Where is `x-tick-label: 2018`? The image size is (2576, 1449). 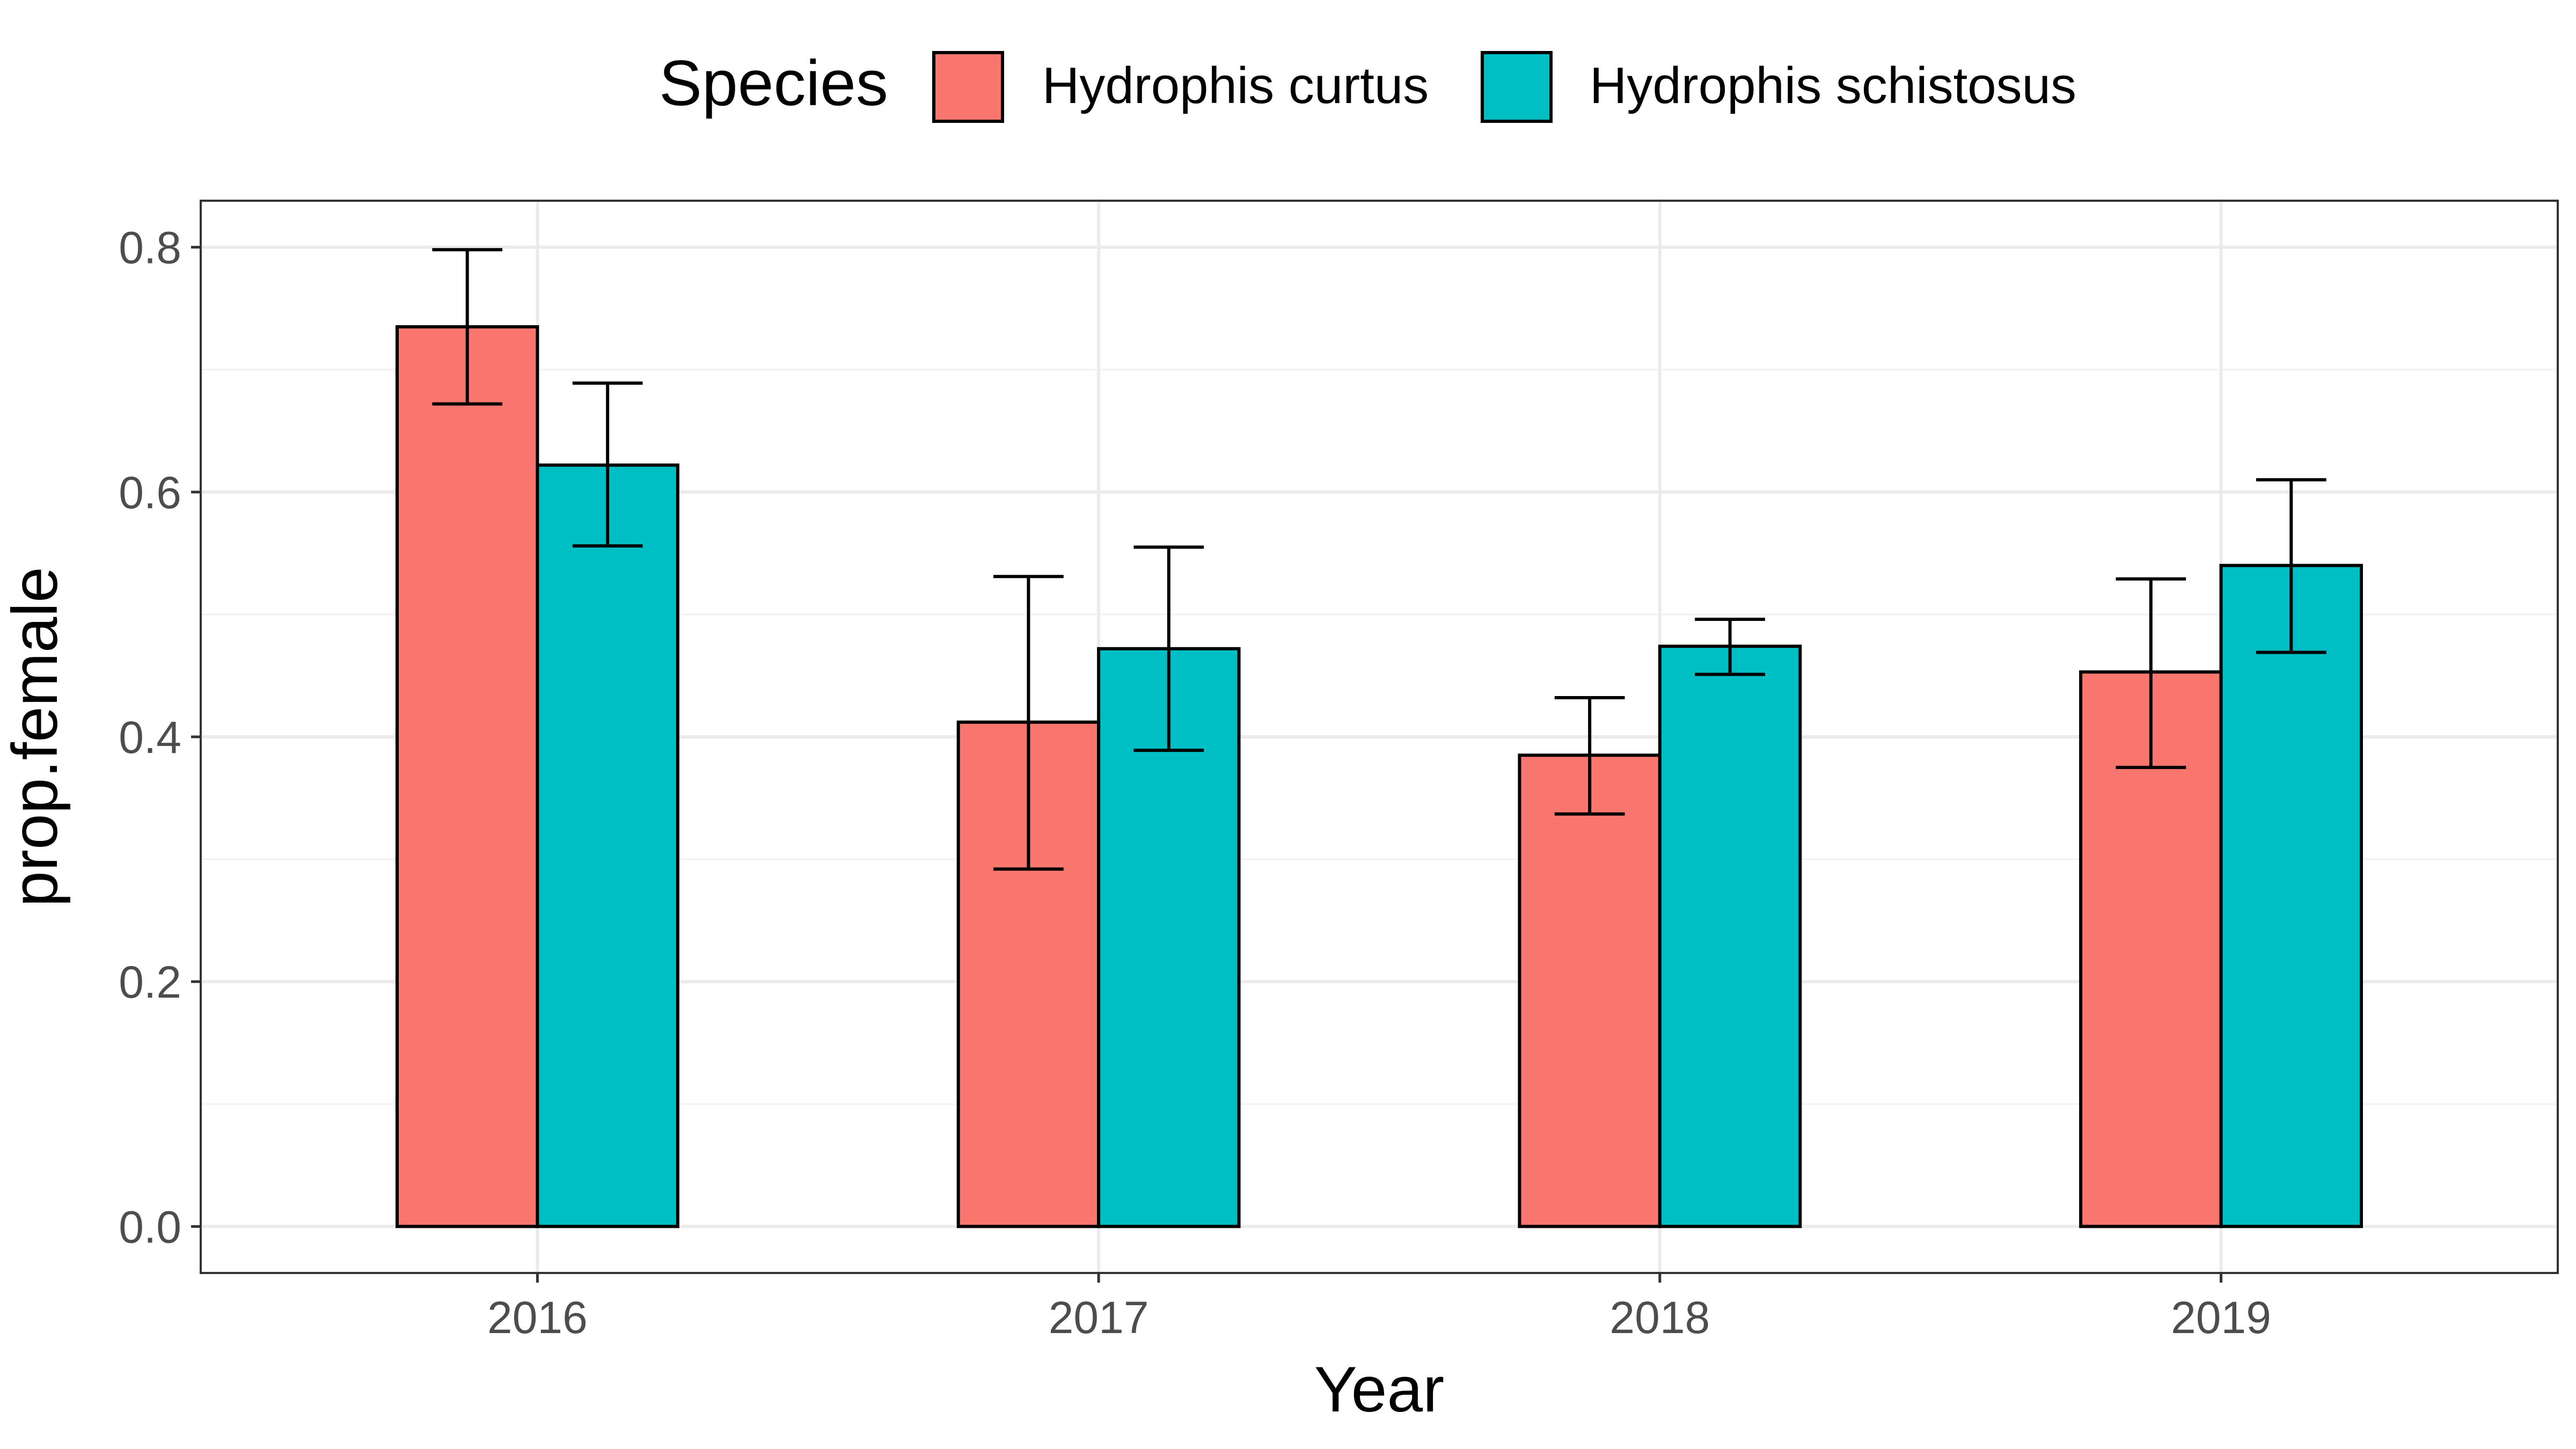 x-tick-label: 2018 is located at coordinates (1659, 1317).